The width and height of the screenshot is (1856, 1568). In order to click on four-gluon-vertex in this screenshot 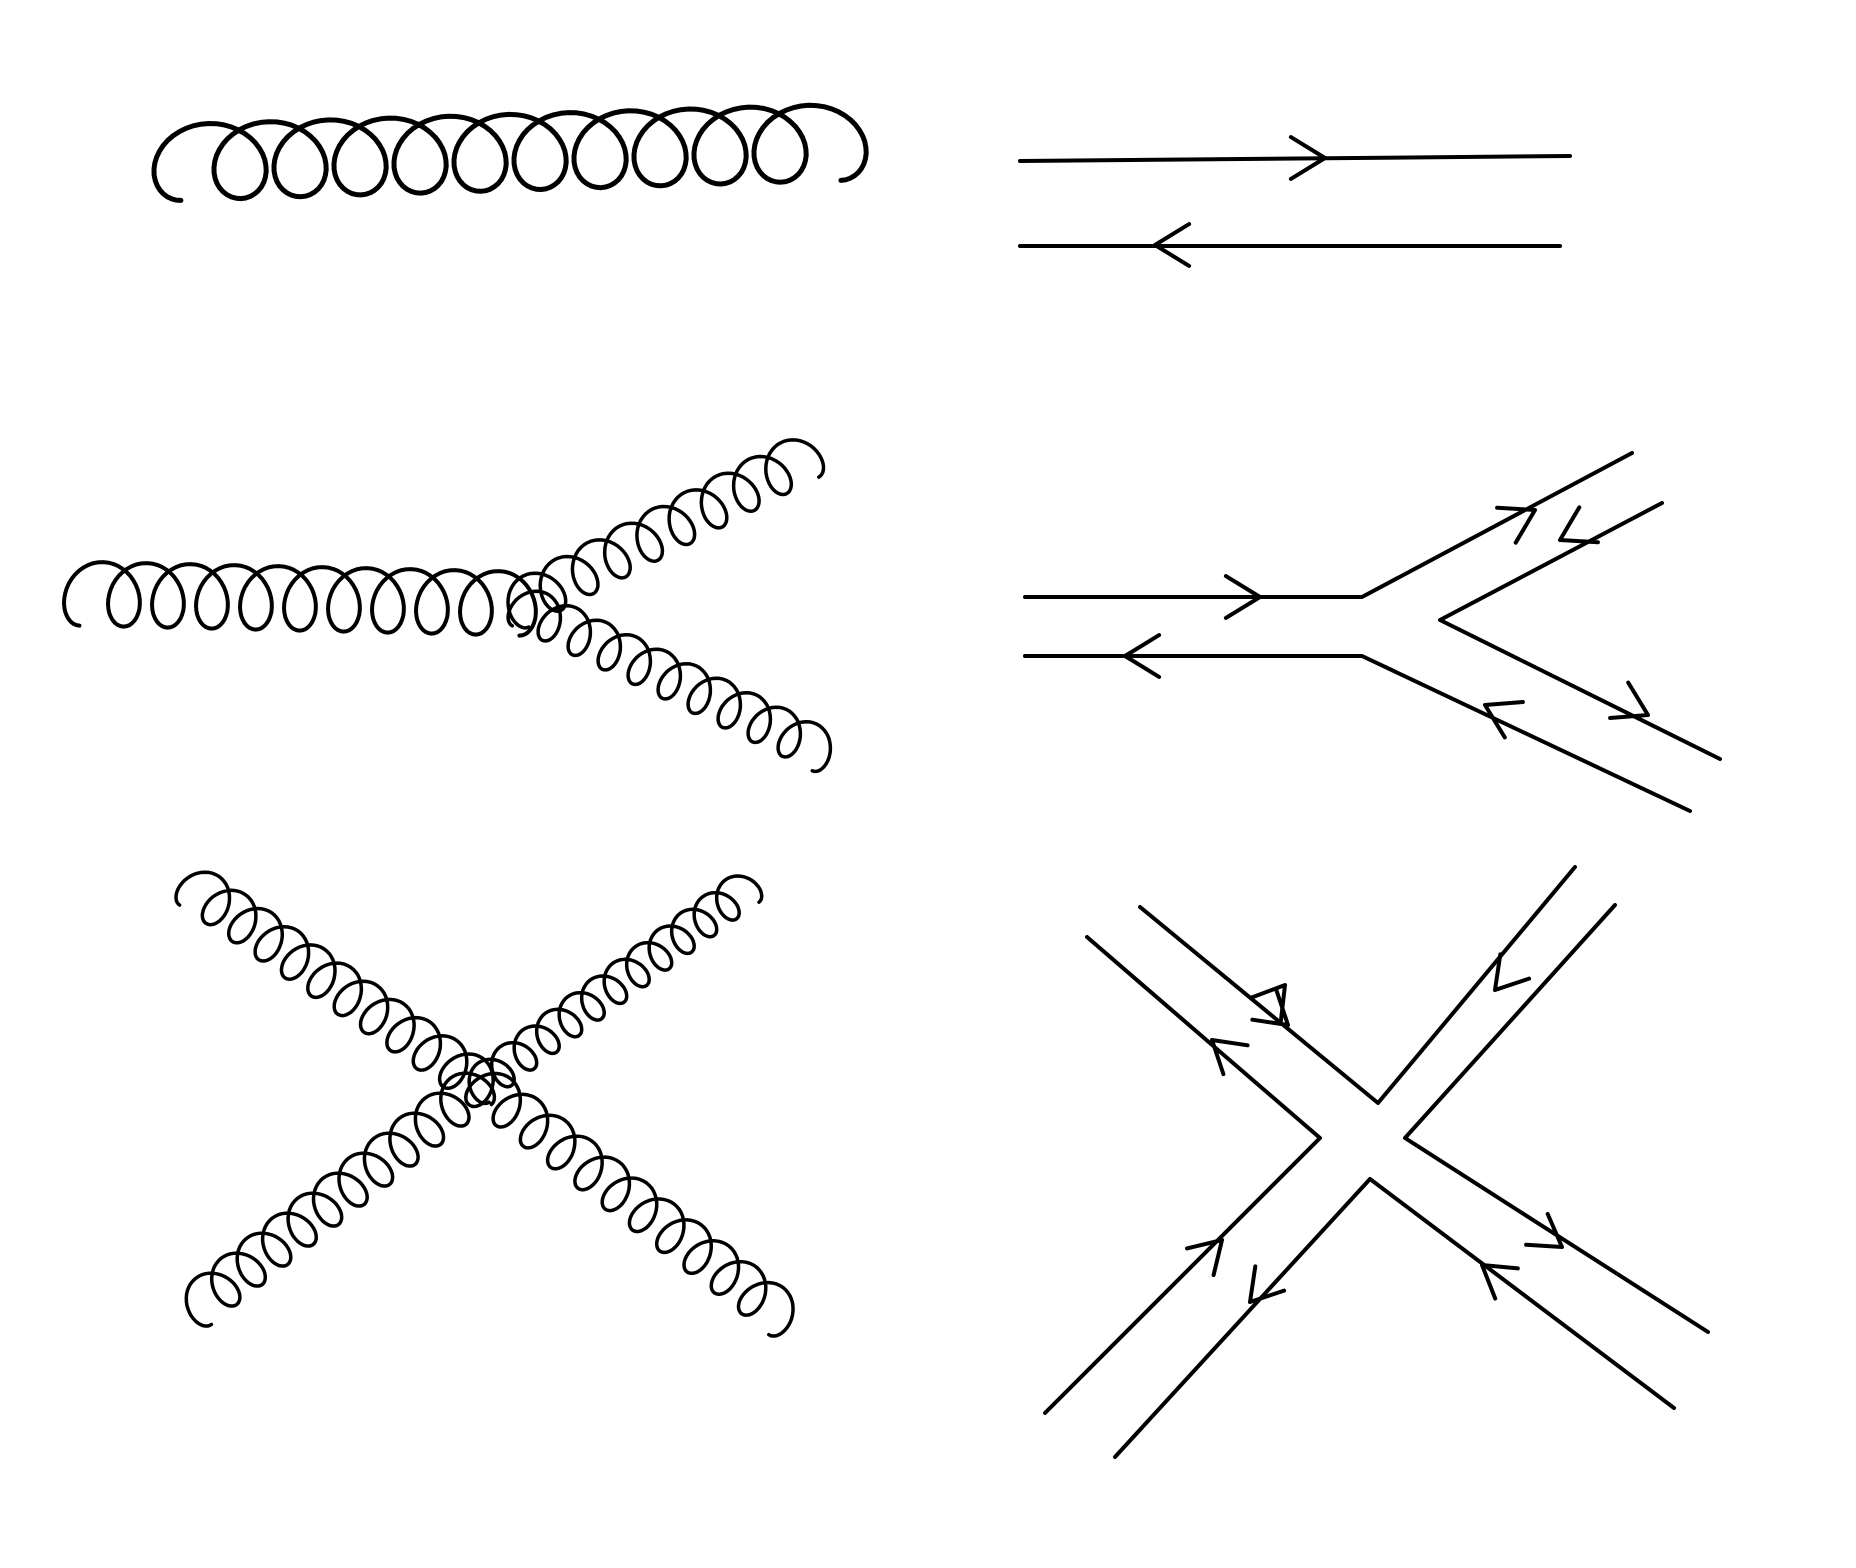, I will do `click(484, 1104)`.